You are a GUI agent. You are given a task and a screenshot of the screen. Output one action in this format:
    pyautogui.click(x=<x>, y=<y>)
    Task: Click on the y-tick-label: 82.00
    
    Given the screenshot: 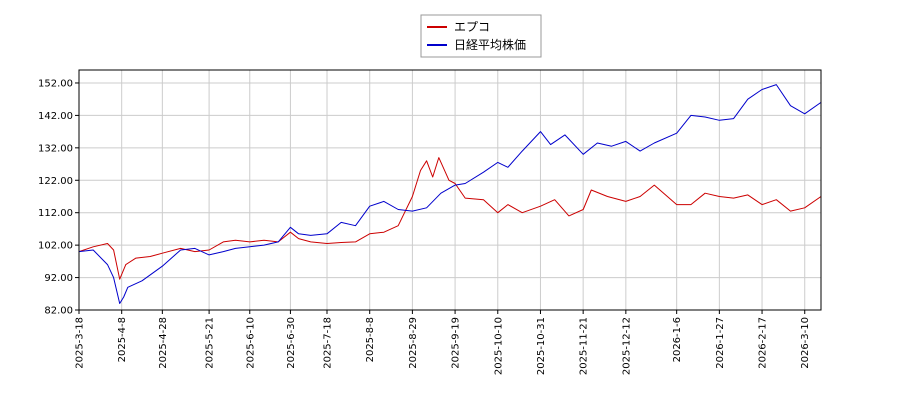 What is the action you would take?
    pyautogui.click(x=58, y=311)
    